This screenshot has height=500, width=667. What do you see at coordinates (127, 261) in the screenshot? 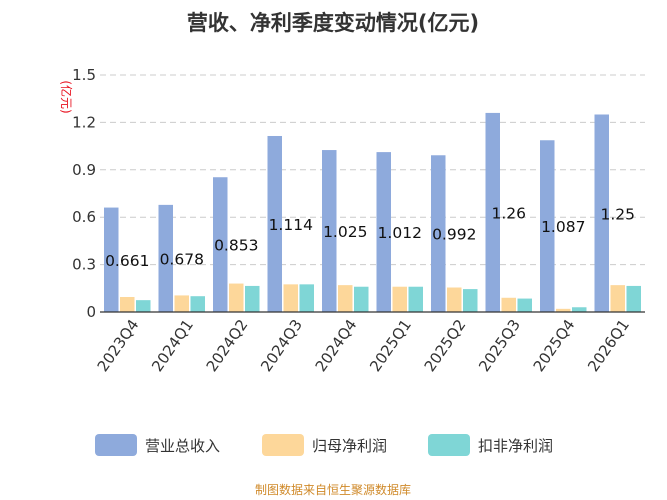
I see `data-label: 0.661` at bounding box center [127, 261].